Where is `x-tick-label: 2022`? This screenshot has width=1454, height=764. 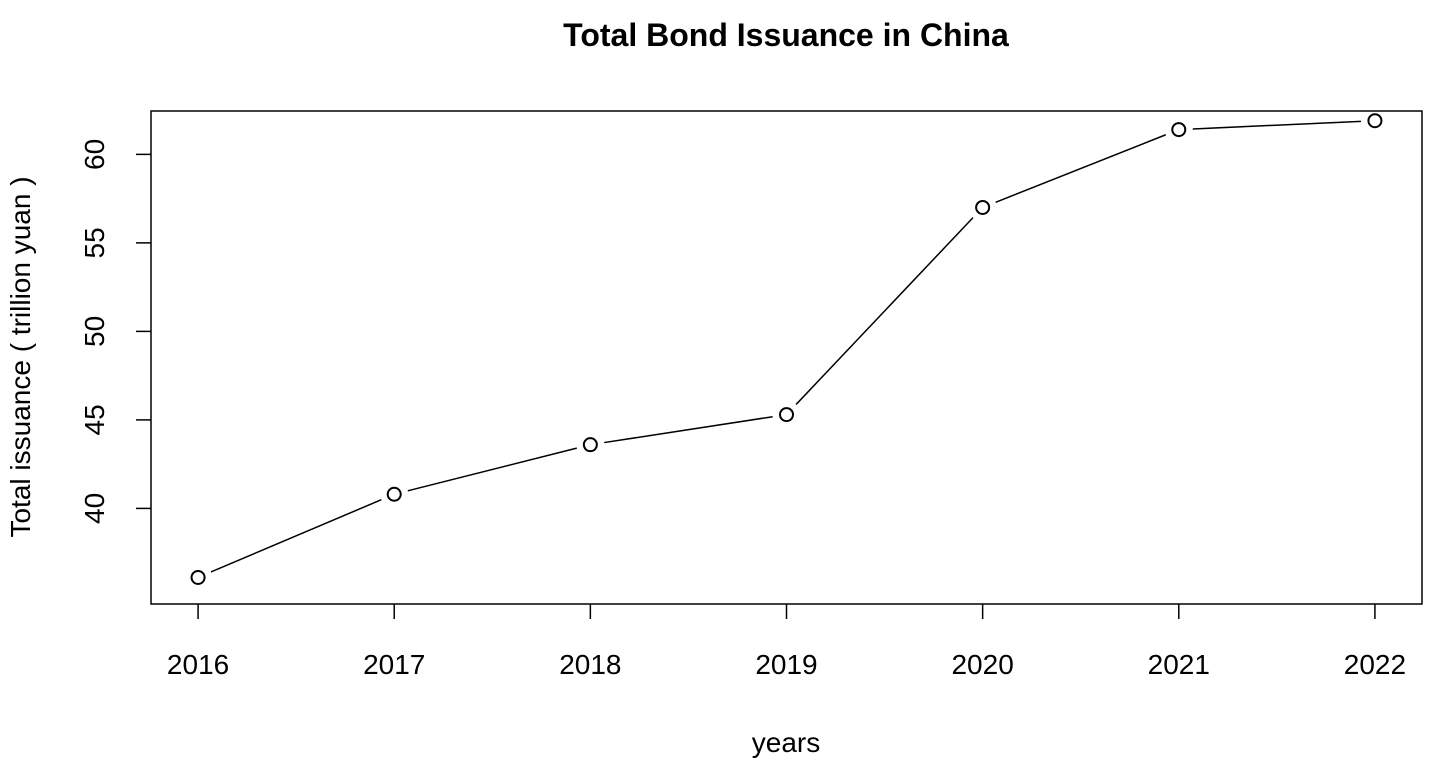
x-tick-label: 2022 is located at coordinates (1375, 664).